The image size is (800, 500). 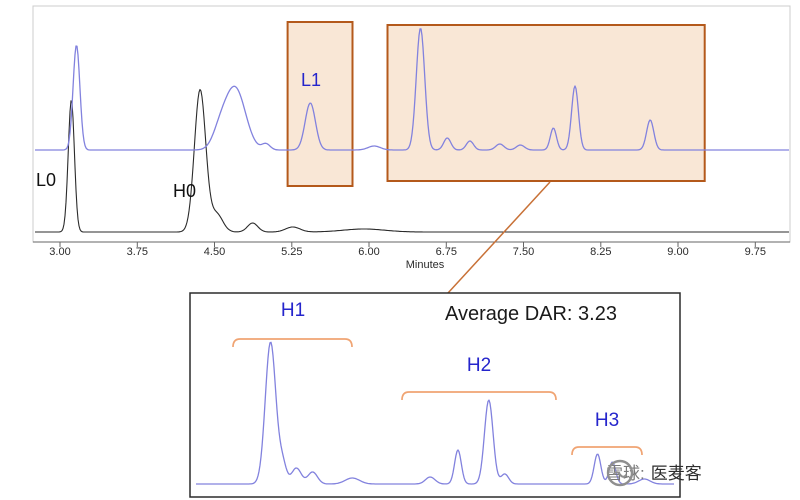 I want to click on watermark-site-text: 雪球:, so click(x=625, y=473).